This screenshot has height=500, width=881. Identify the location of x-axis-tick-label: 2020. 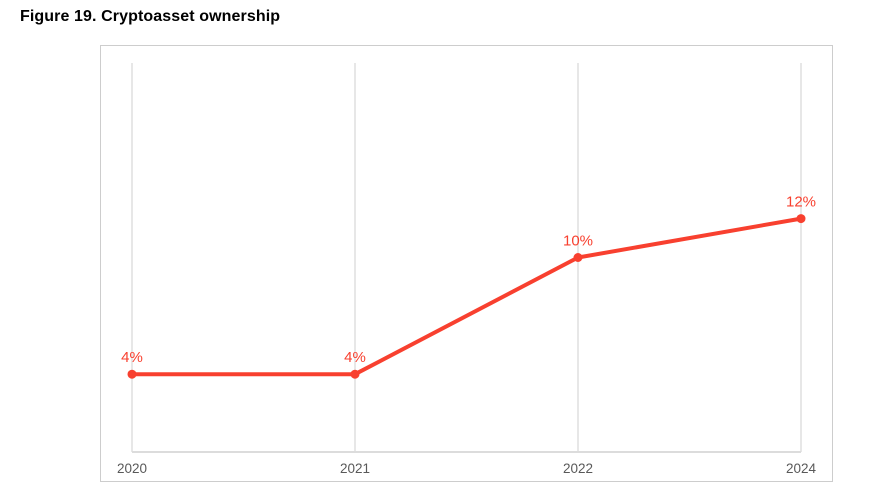
(132, 468).